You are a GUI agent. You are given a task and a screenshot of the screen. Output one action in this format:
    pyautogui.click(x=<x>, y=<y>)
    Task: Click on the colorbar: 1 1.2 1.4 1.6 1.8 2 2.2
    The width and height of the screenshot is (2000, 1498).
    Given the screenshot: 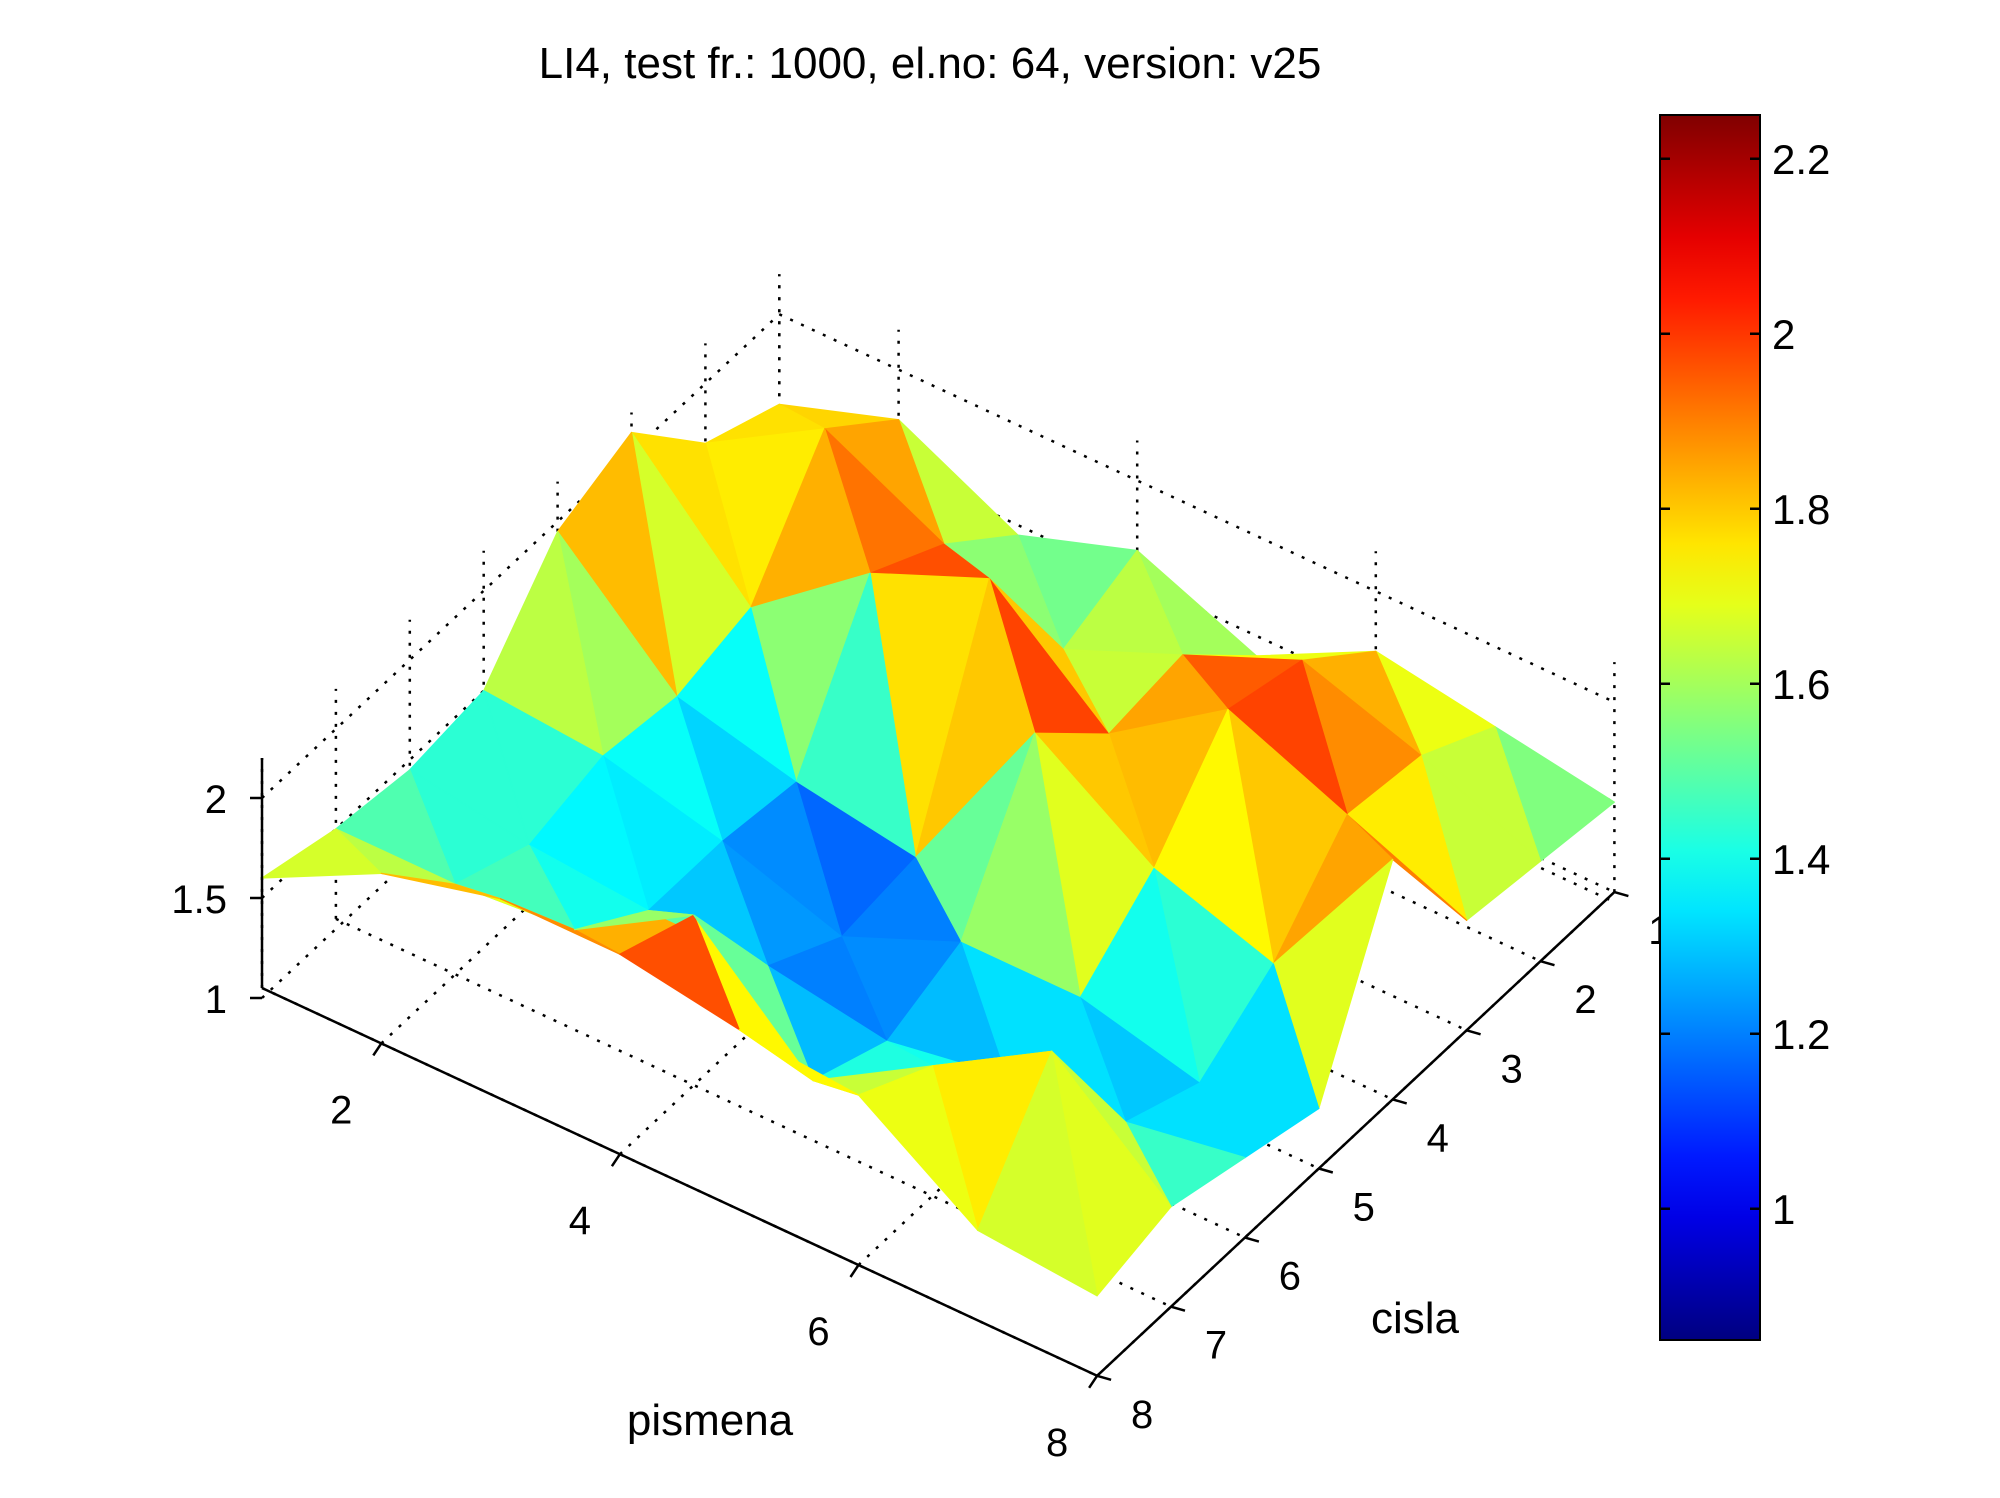 What is the action you would take?
    pyautogui.click(x=1744, y=727)
    